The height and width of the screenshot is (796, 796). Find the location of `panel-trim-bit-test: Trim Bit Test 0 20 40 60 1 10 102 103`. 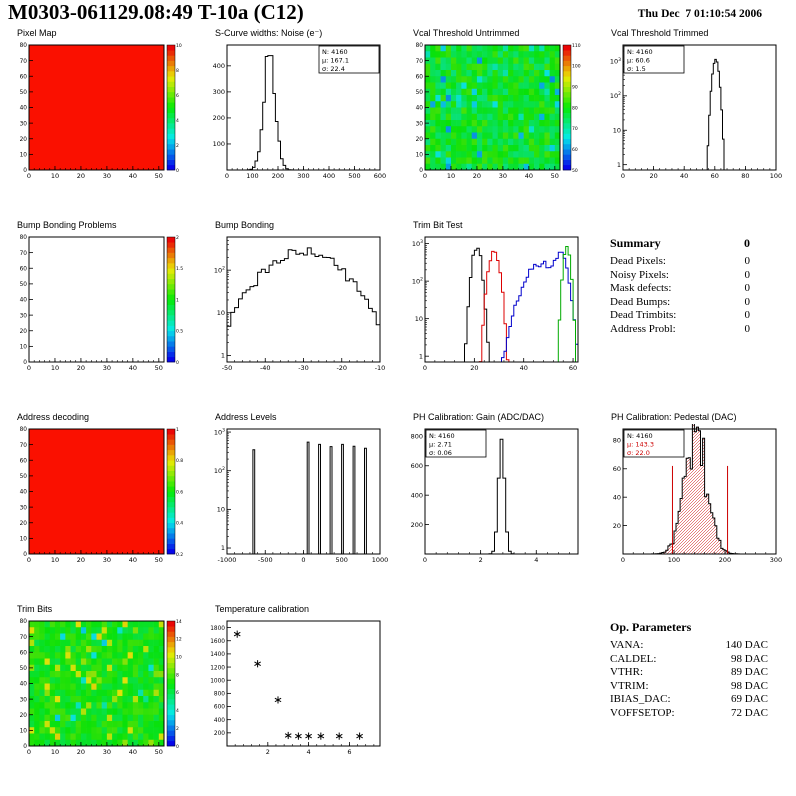

panel-trim-bit-test: Trim Bit Test 0 20 40 60 1 10 102 103 is located at coordinates (497, 316).